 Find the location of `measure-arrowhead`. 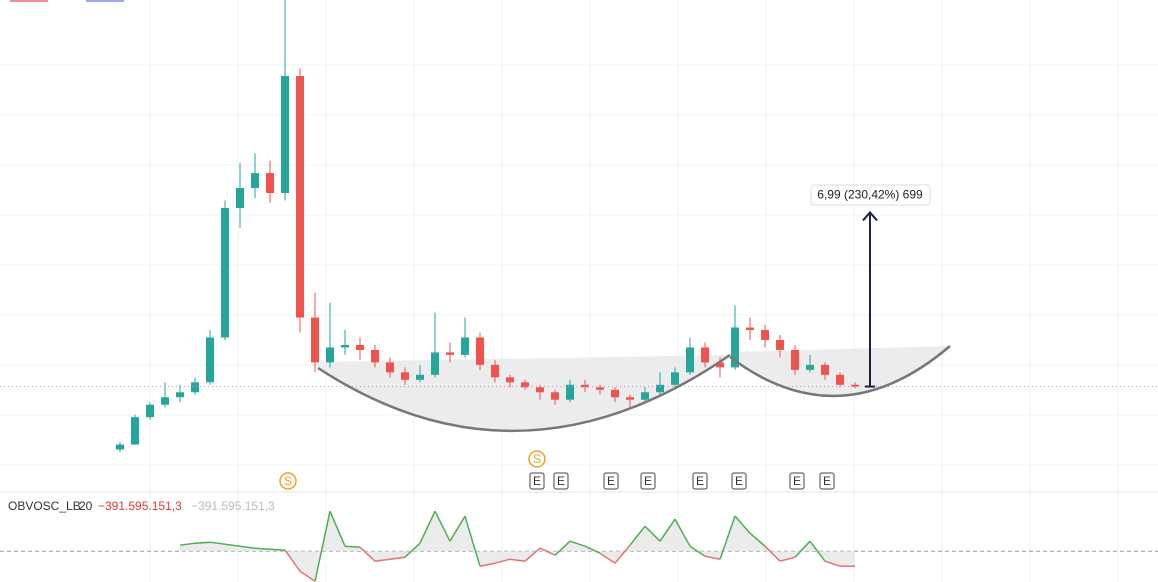

measure-arrowhead is located at coordinates (870, 216).